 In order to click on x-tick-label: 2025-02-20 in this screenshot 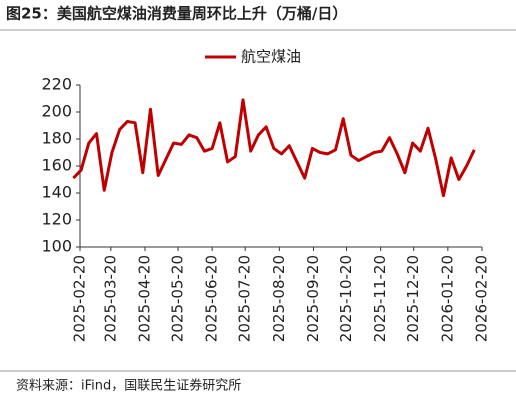, I will do `click(80, 298)`.